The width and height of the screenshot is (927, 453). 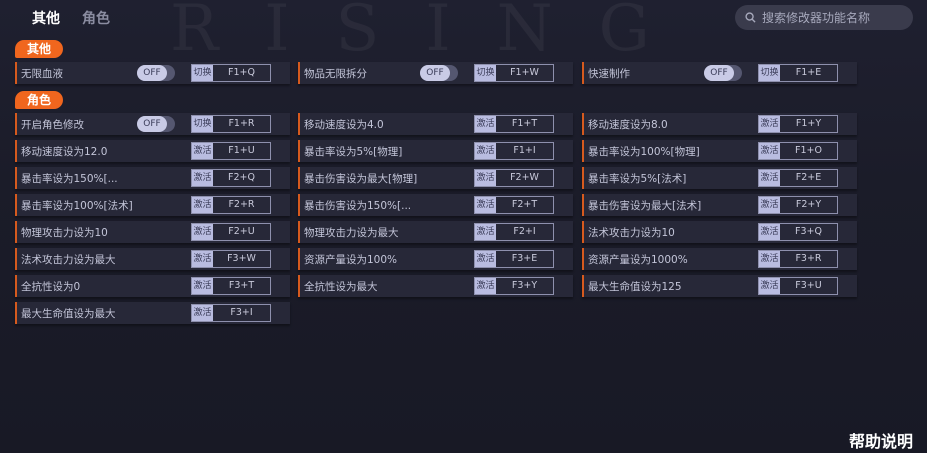 I want to click on hotkey-box: 激活 F2+W, so click(x=514, y=178).